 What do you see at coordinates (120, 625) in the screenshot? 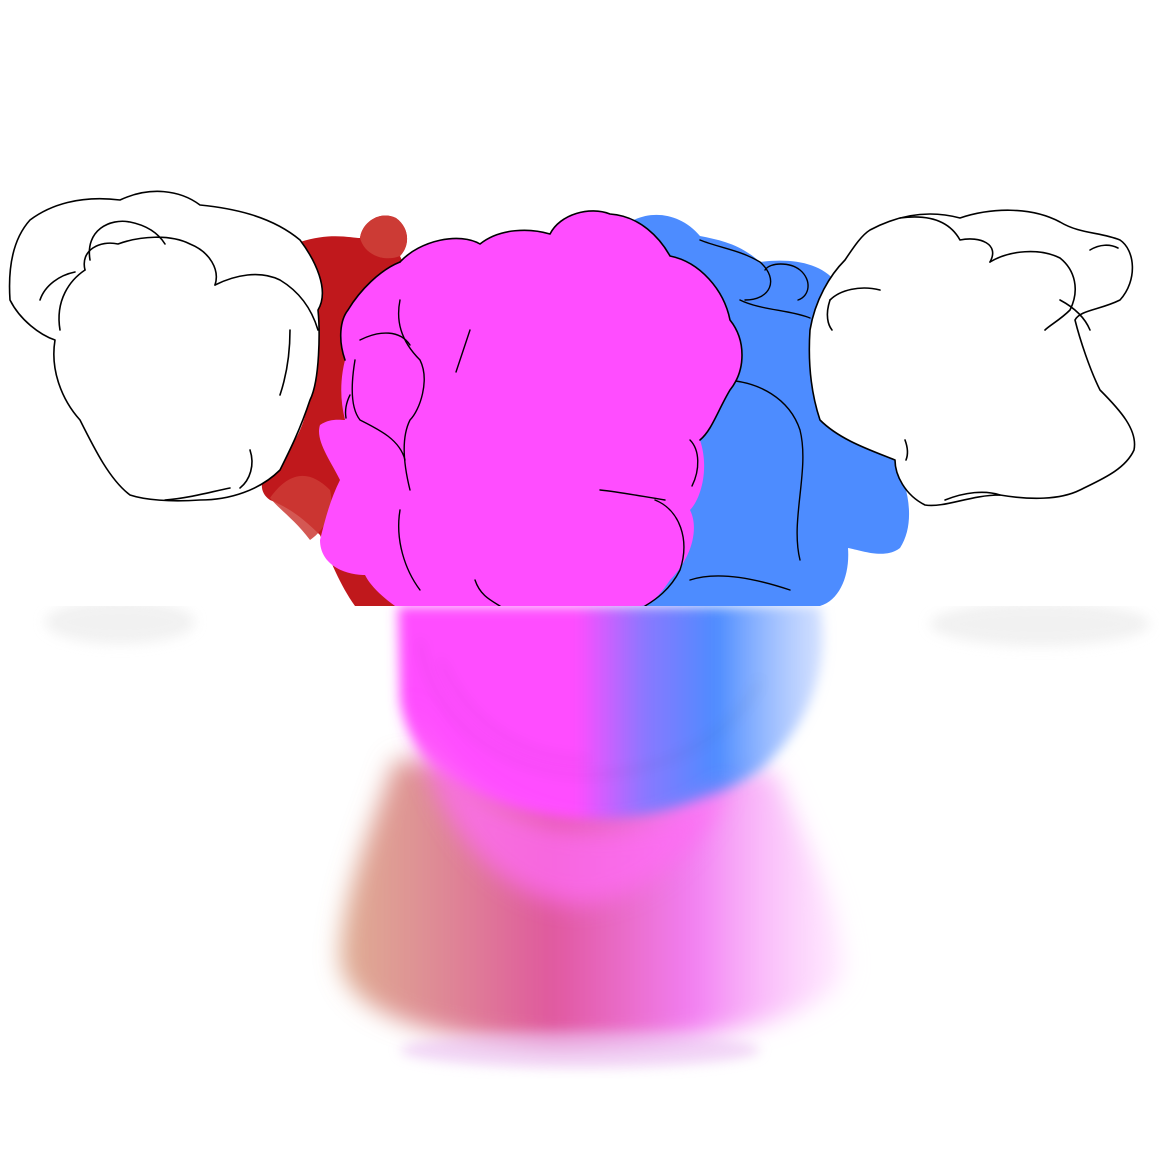
I see `left-faint-smudge` at bounding box center [120, 625].